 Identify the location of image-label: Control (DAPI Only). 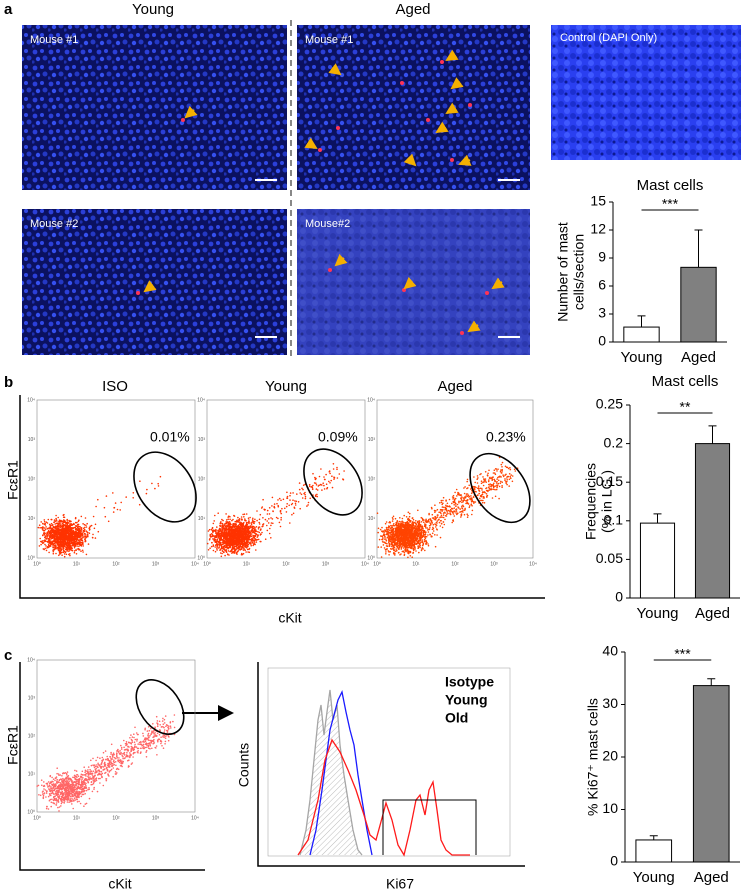
(608, 38).